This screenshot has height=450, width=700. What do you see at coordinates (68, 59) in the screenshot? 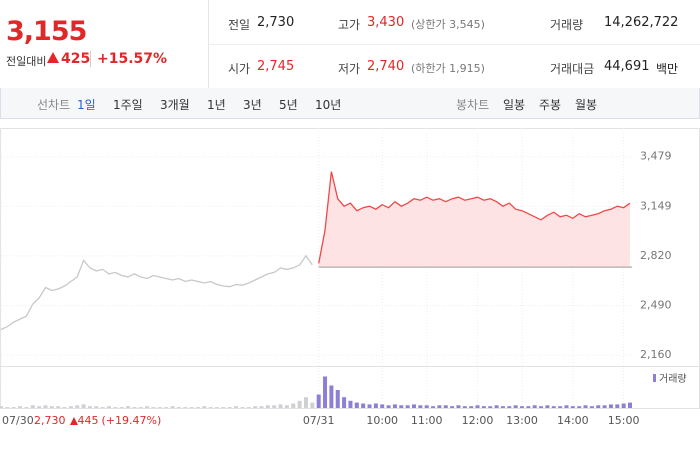
I see `change: 425` at bounding box center [68, 59].